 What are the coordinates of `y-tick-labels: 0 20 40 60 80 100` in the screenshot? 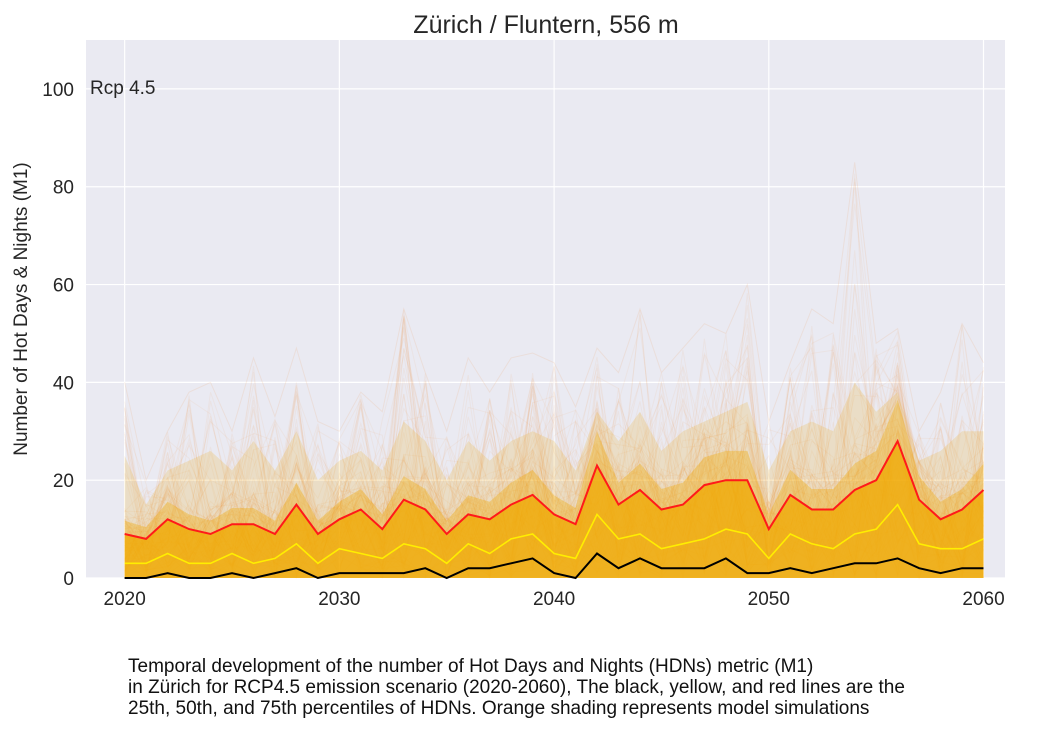 It's located at (58, 335).